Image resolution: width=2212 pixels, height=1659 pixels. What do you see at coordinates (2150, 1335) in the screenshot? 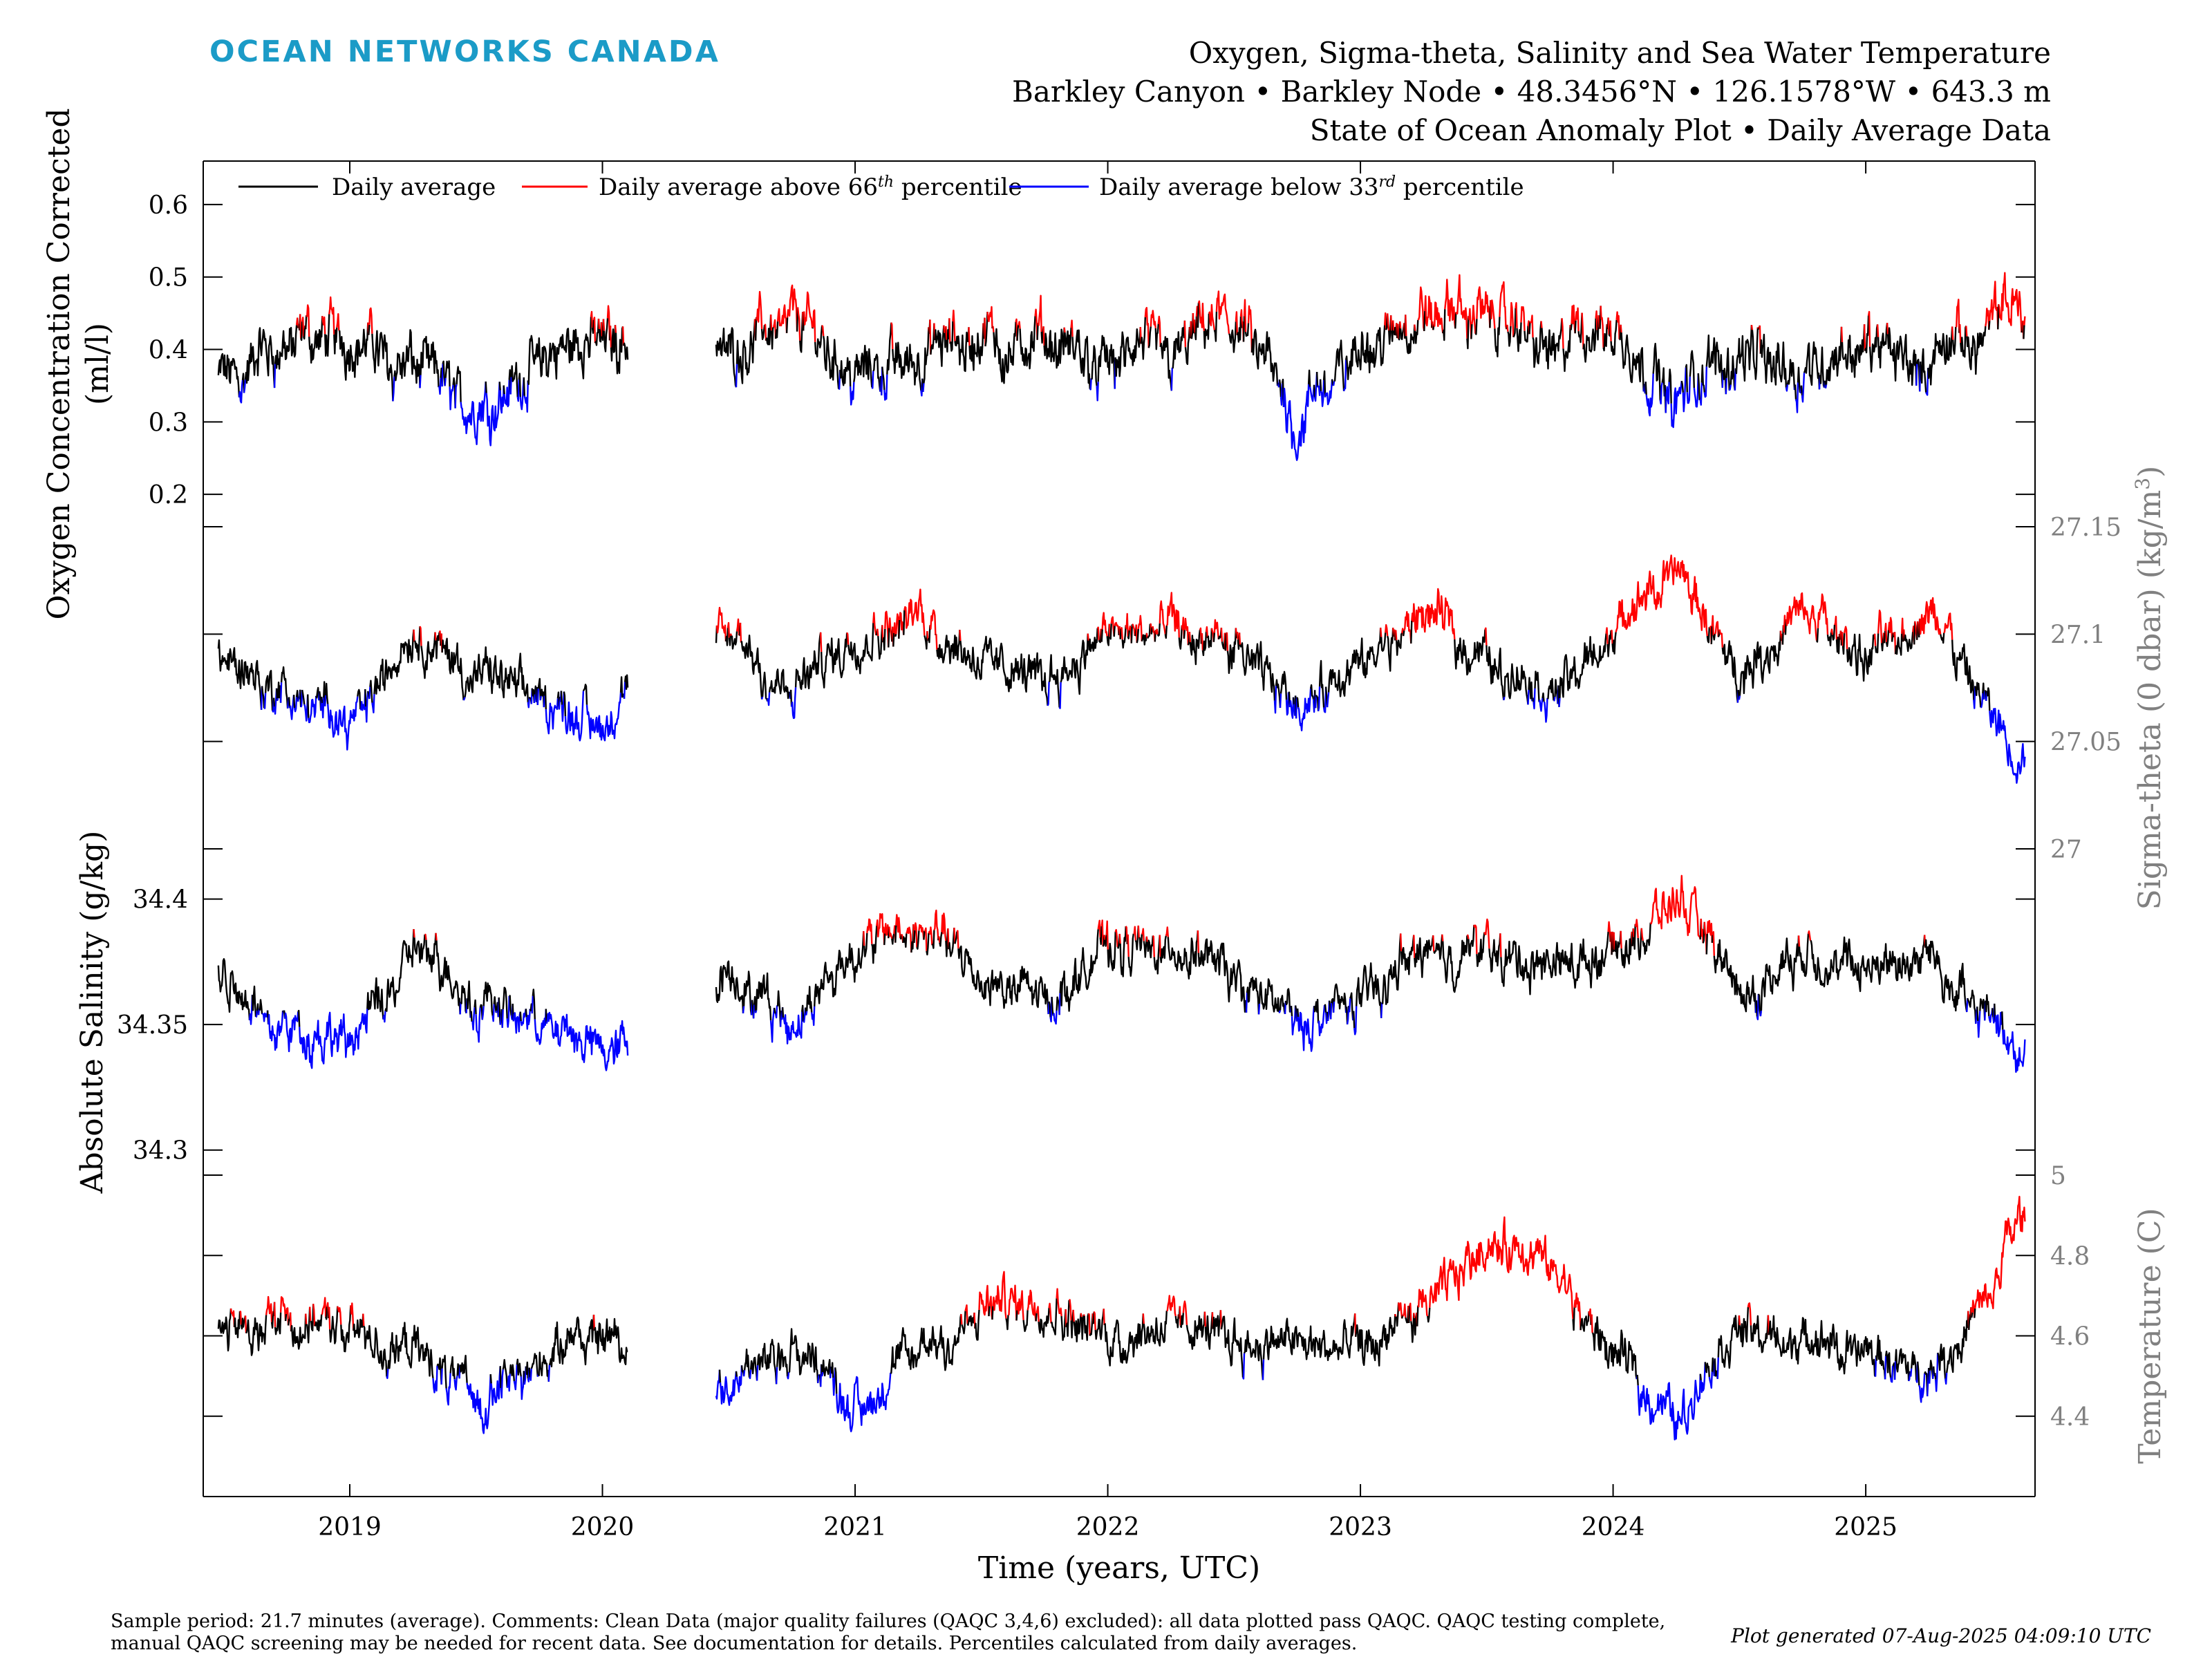
I see `y-axis-label-right: Temperature (C)` at bounding box center [2150, 1335].